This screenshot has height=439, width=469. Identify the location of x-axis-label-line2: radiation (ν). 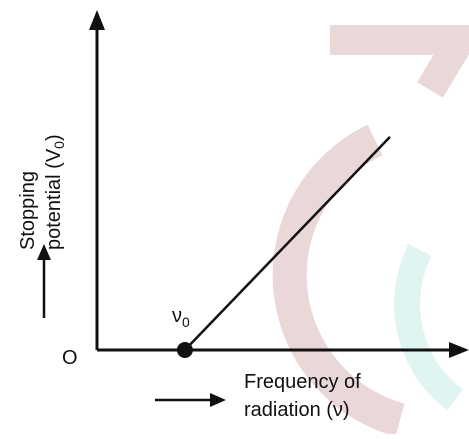
(297, 410).